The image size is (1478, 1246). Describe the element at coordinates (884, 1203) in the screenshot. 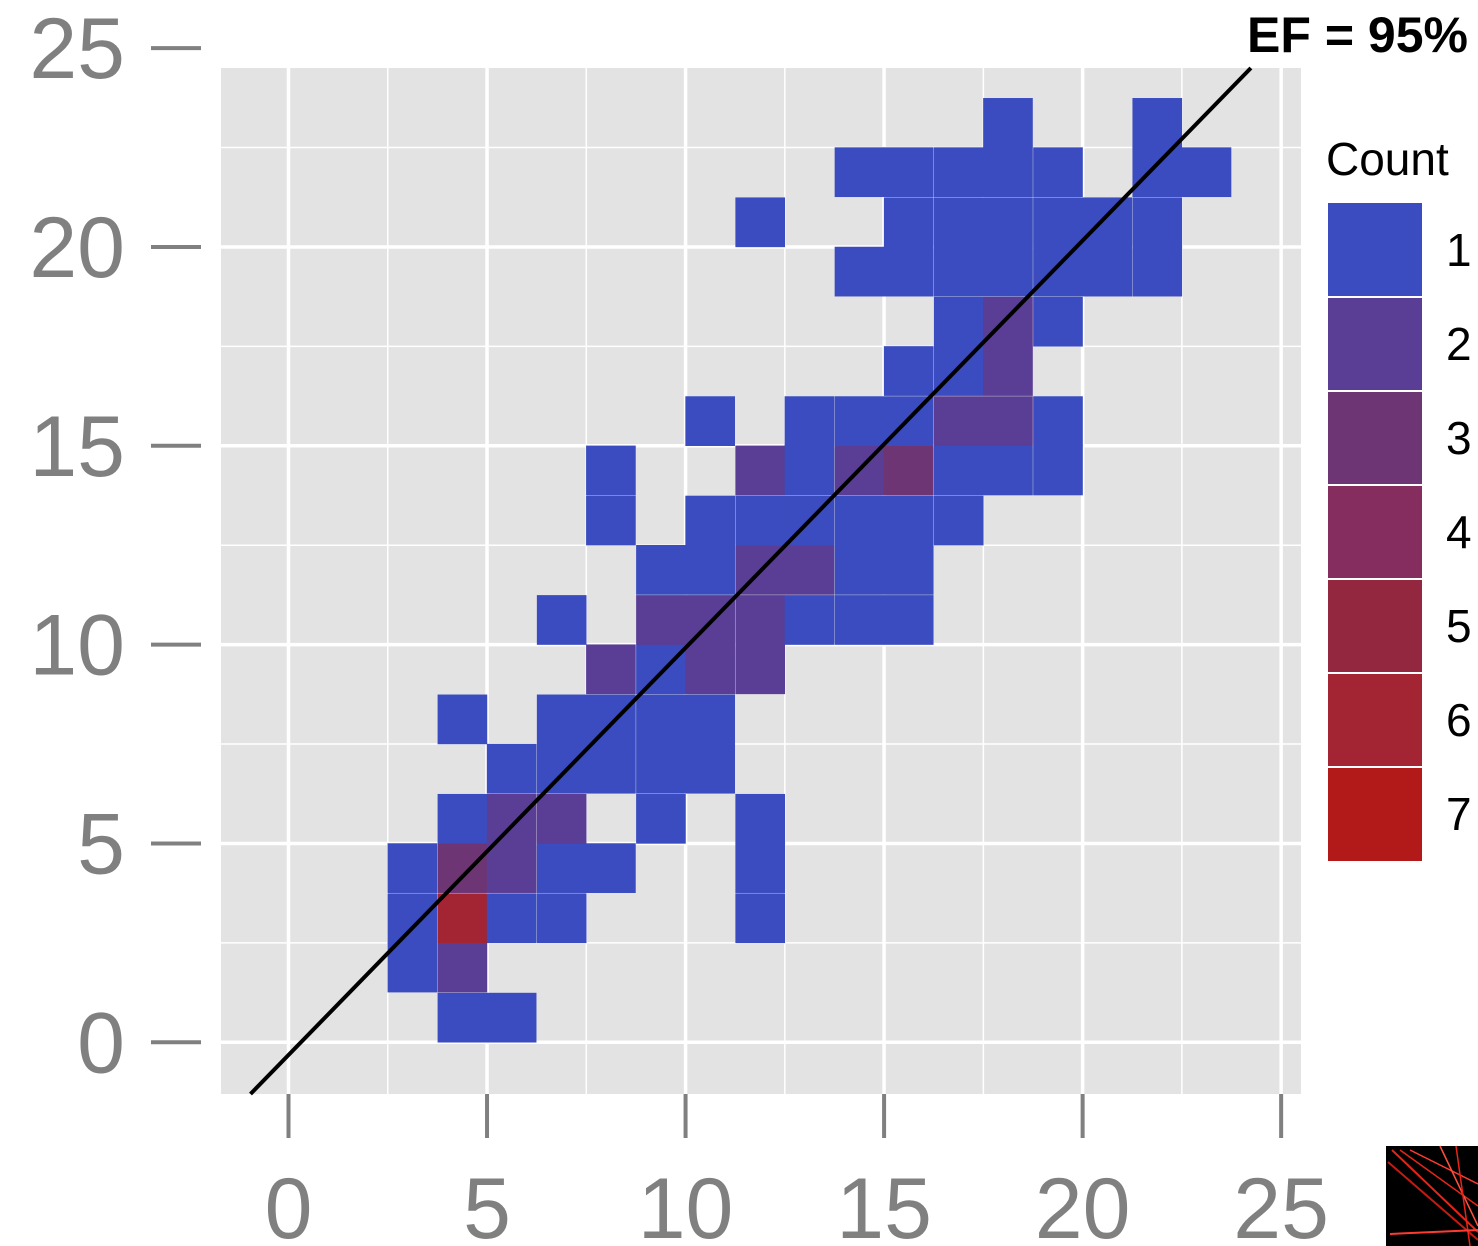

I see `x-tick-label: 15` at that location.